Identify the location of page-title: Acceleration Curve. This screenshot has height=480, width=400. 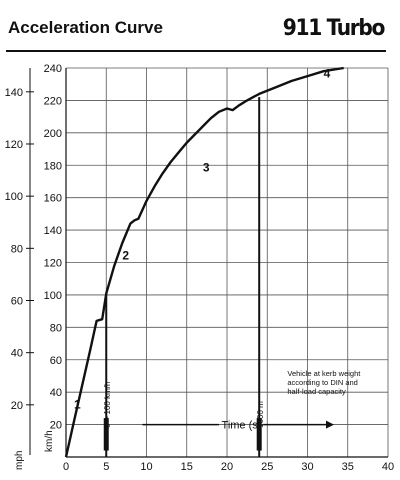
(85, 27).